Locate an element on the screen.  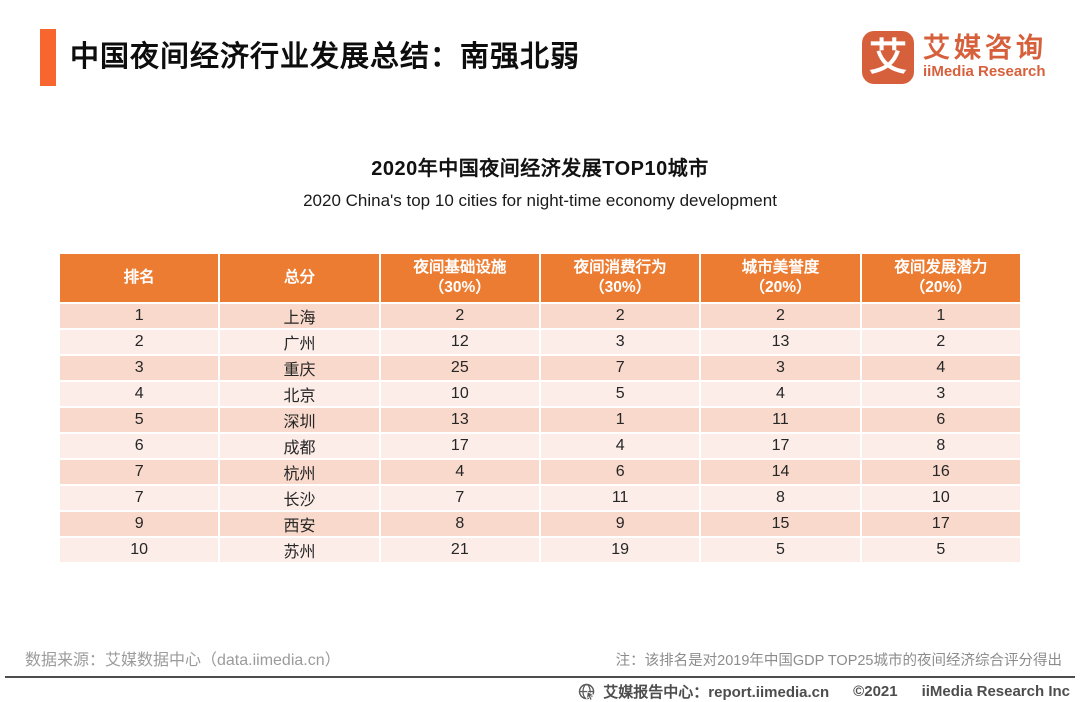
data-source: 数据来源：艾媒数据中心（data.iimedia.cn） is located at coordinates (183, 660).